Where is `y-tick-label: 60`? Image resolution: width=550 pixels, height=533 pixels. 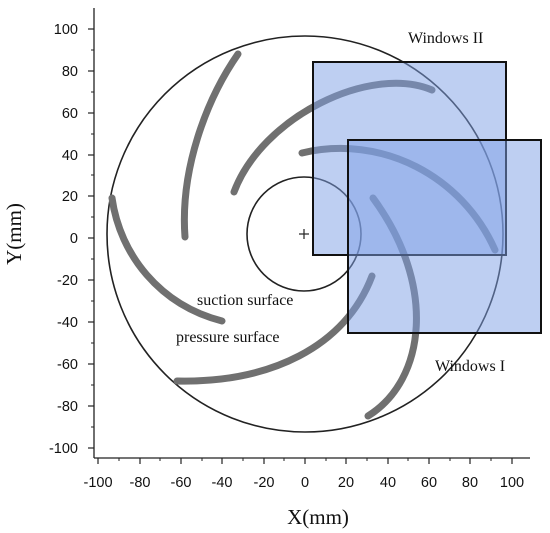 y-tick-label: 60 is located at coordinates (70, 114).